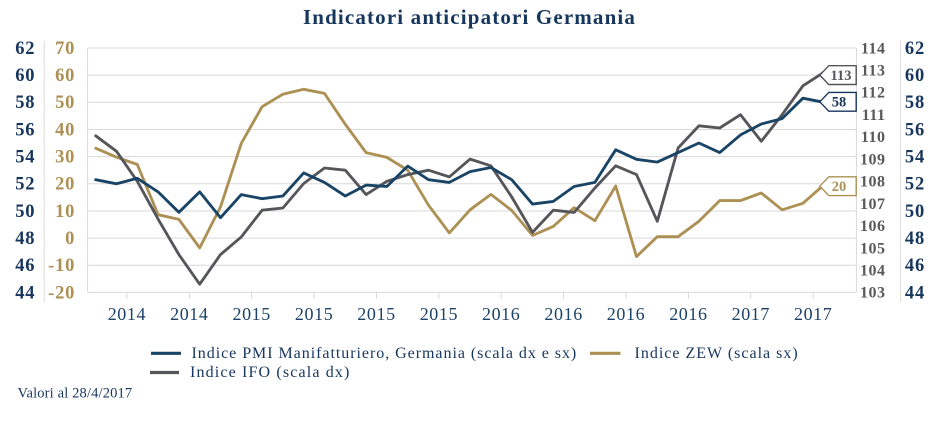 The image size is (937, 421). Describe the element at coordinates (65, 158) in the screenshot. I see `svg-text: 30` at that location.